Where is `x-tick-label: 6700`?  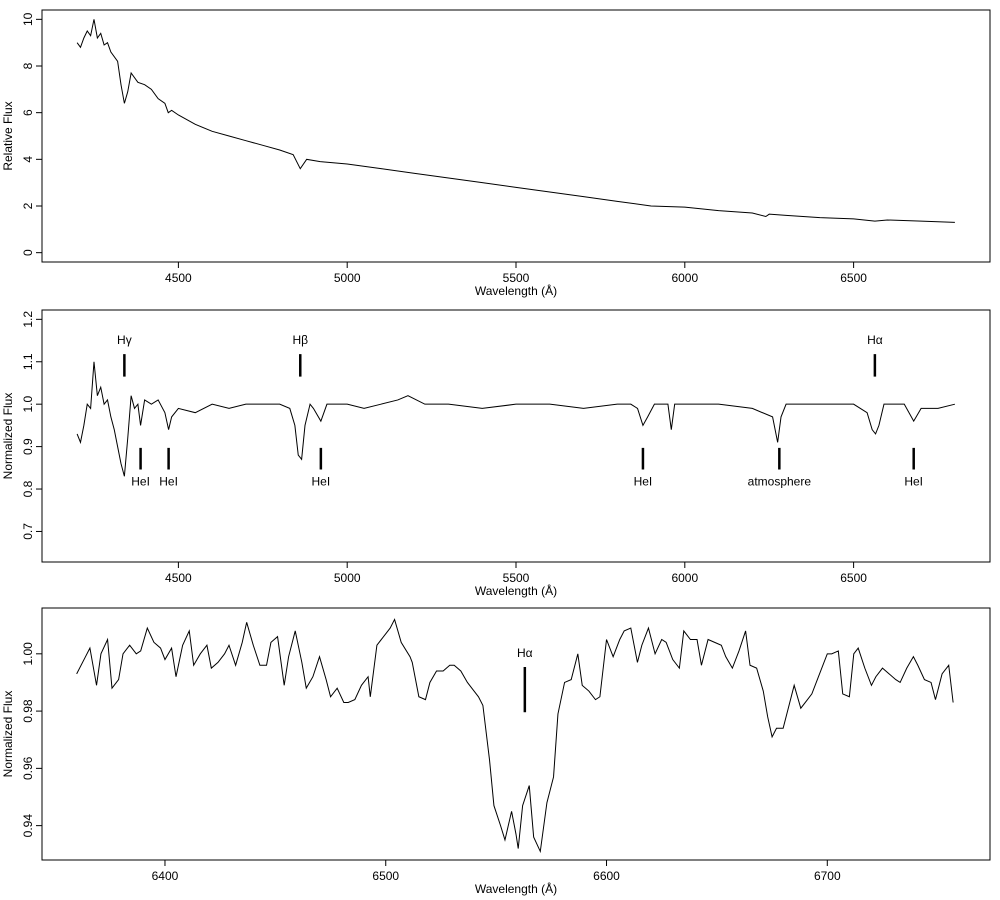
x-tick-label: 6700 is located at coordinates (827, 876).